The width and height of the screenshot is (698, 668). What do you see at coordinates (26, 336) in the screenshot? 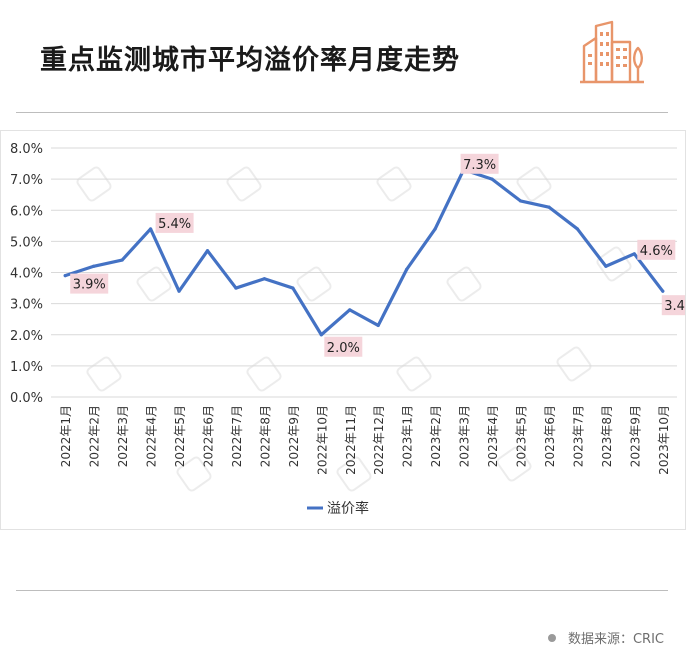
I see `y-tick-label: 2.0%` at bounding box center [26, 336].